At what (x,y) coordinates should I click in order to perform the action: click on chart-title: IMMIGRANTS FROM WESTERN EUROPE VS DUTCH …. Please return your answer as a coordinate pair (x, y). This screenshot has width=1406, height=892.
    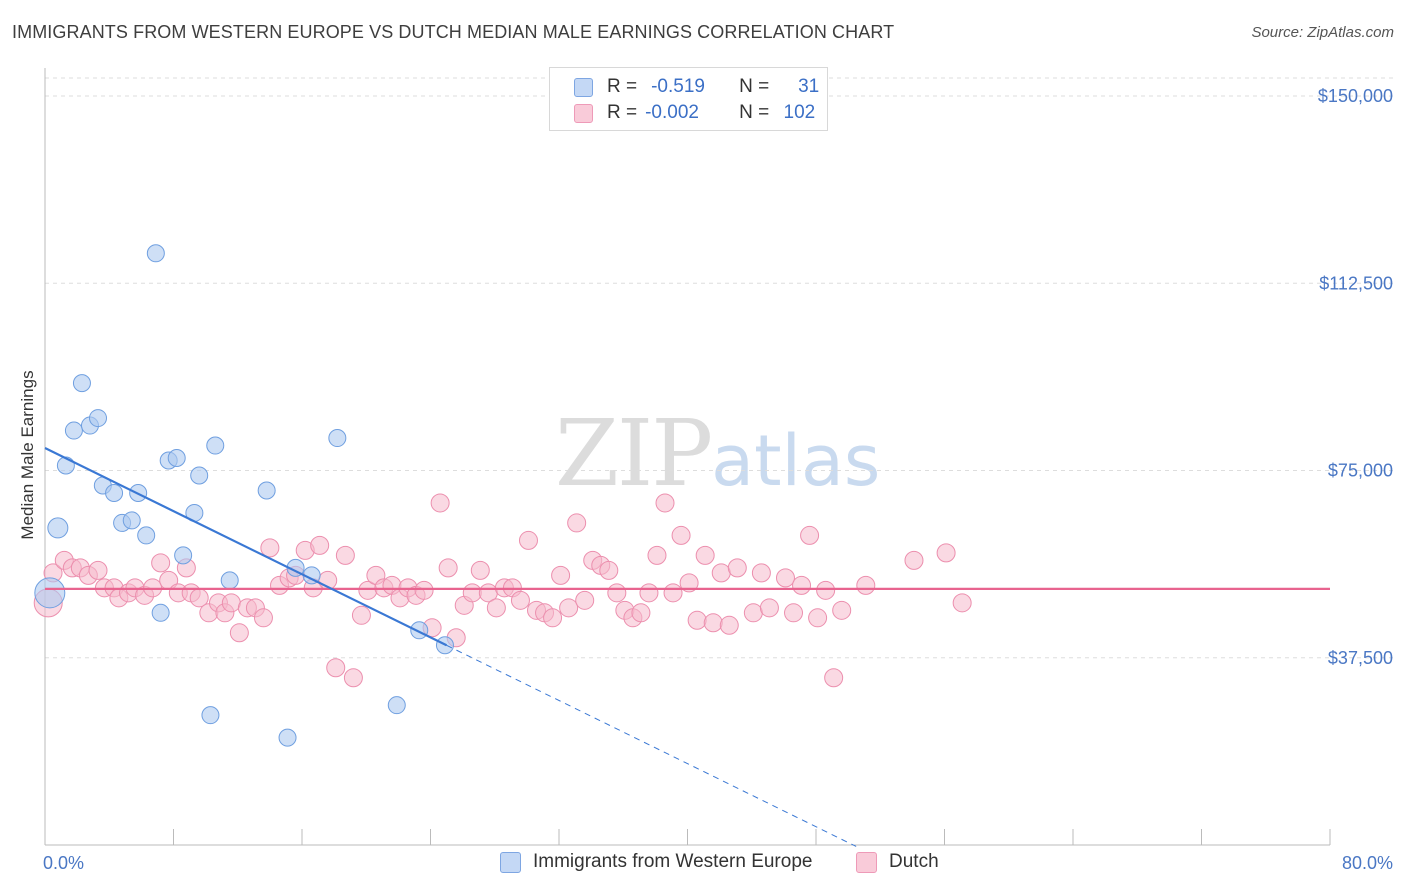
    Looking at the image, I should click on (453, 32).